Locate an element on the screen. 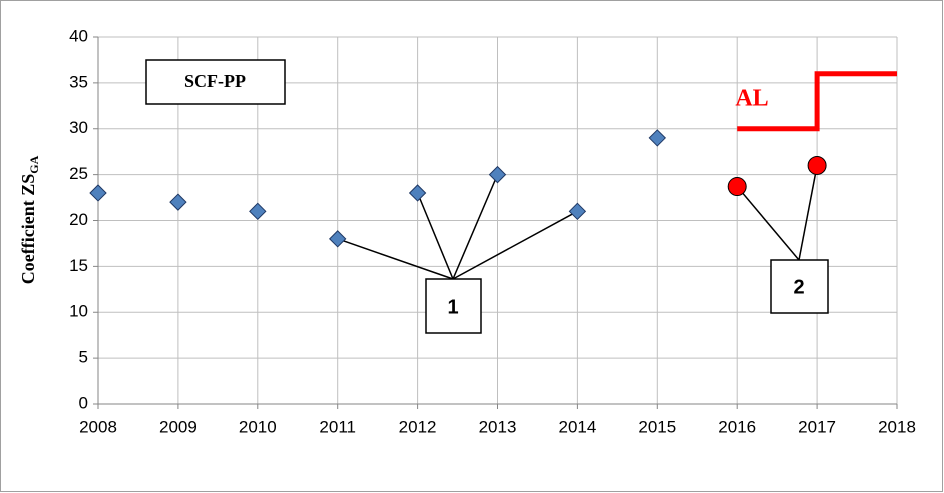 This screenshot has height=493, width=944. x-tick-label: 2012 is located at coordinates (418, 426).